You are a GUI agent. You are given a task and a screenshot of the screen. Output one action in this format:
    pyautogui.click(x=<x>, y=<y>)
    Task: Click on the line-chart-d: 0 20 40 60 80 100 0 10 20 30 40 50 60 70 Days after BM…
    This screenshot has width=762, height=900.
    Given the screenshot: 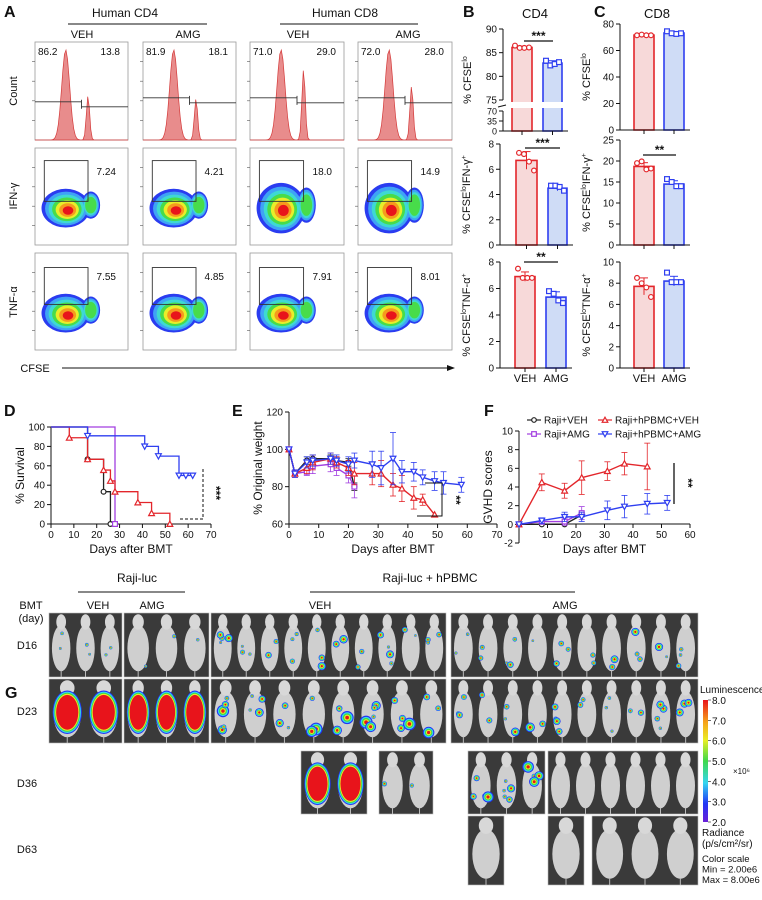 What is the action you would take?
    pyautogui.click(x=118, y=490)
    